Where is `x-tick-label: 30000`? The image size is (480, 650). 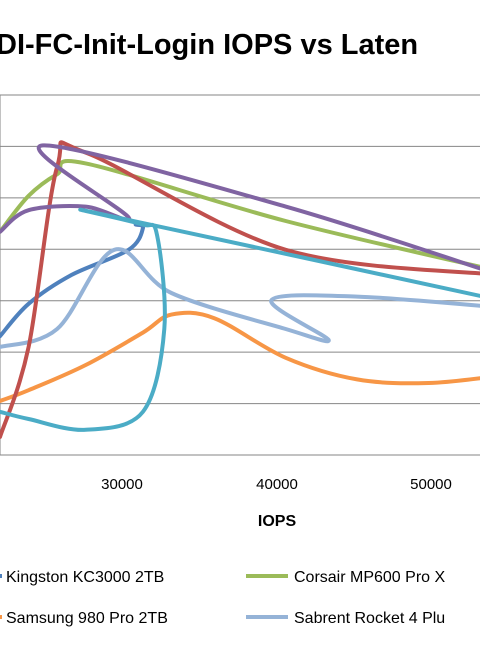 x-tick-label: 30000 is located at coordinates (122, 484).